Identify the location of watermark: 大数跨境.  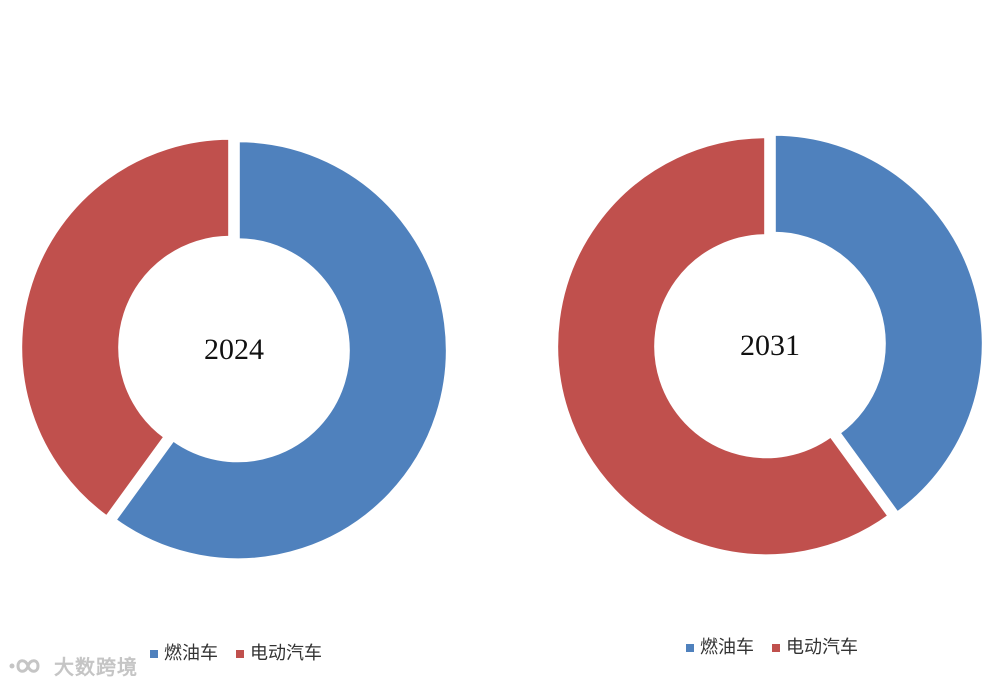
(73, 665).